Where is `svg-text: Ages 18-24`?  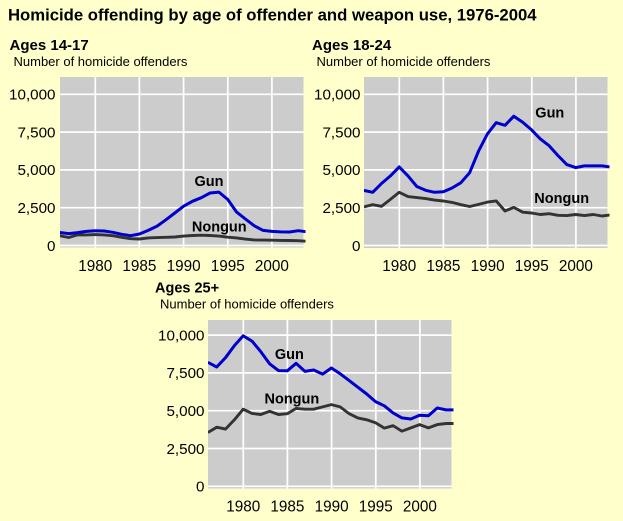
svg-text: Ages 18-24 is located at coordinates (352, 45).